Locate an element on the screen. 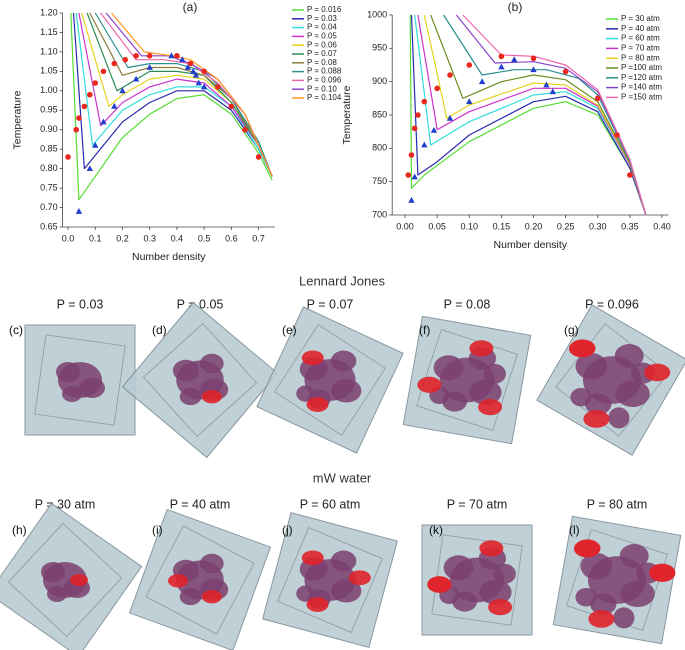 The image size is (685, 650). panel-caption: P = 70 atm is located at coordinates (477, 504).